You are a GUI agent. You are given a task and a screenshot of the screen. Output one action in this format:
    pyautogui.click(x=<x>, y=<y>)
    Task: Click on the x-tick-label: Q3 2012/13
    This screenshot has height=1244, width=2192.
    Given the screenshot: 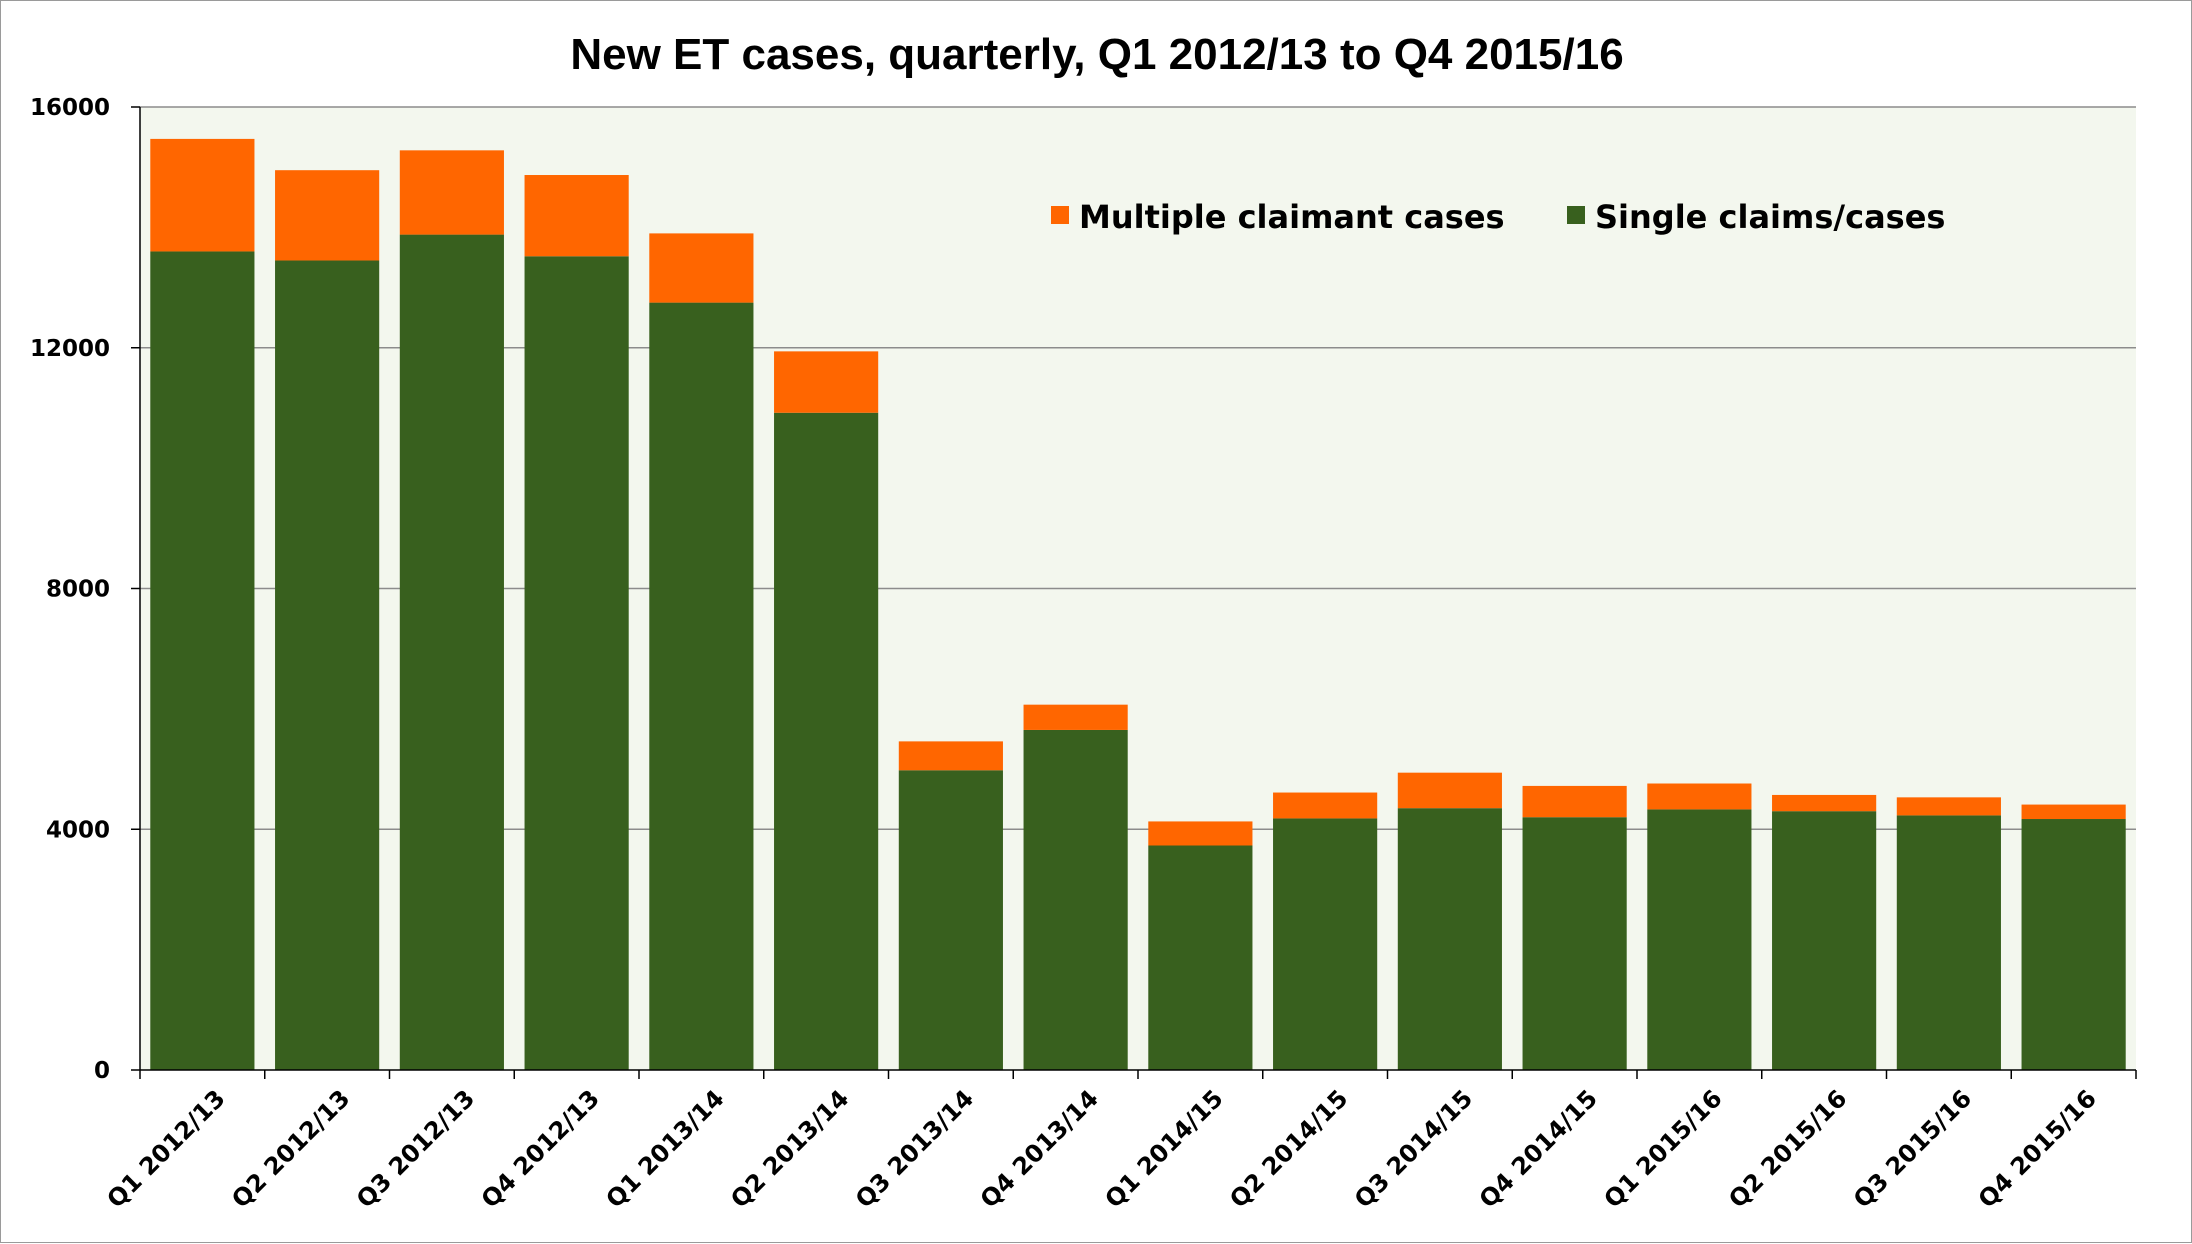 What is the action you would take?
    pyautogui.click(x=415, y=1148)
    